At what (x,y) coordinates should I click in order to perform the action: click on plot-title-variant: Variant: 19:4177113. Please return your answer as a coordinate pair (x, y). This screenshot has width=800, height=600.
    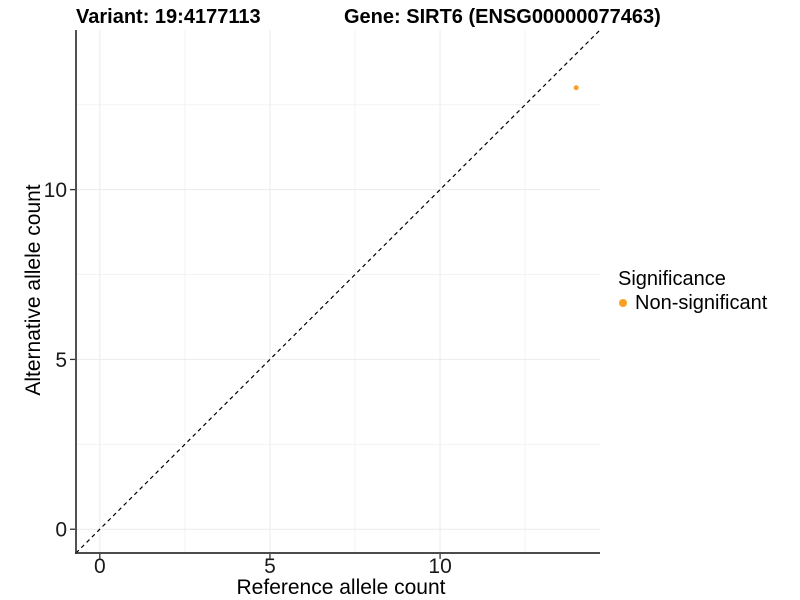
    Looking at the image, I should click on (168, 17).